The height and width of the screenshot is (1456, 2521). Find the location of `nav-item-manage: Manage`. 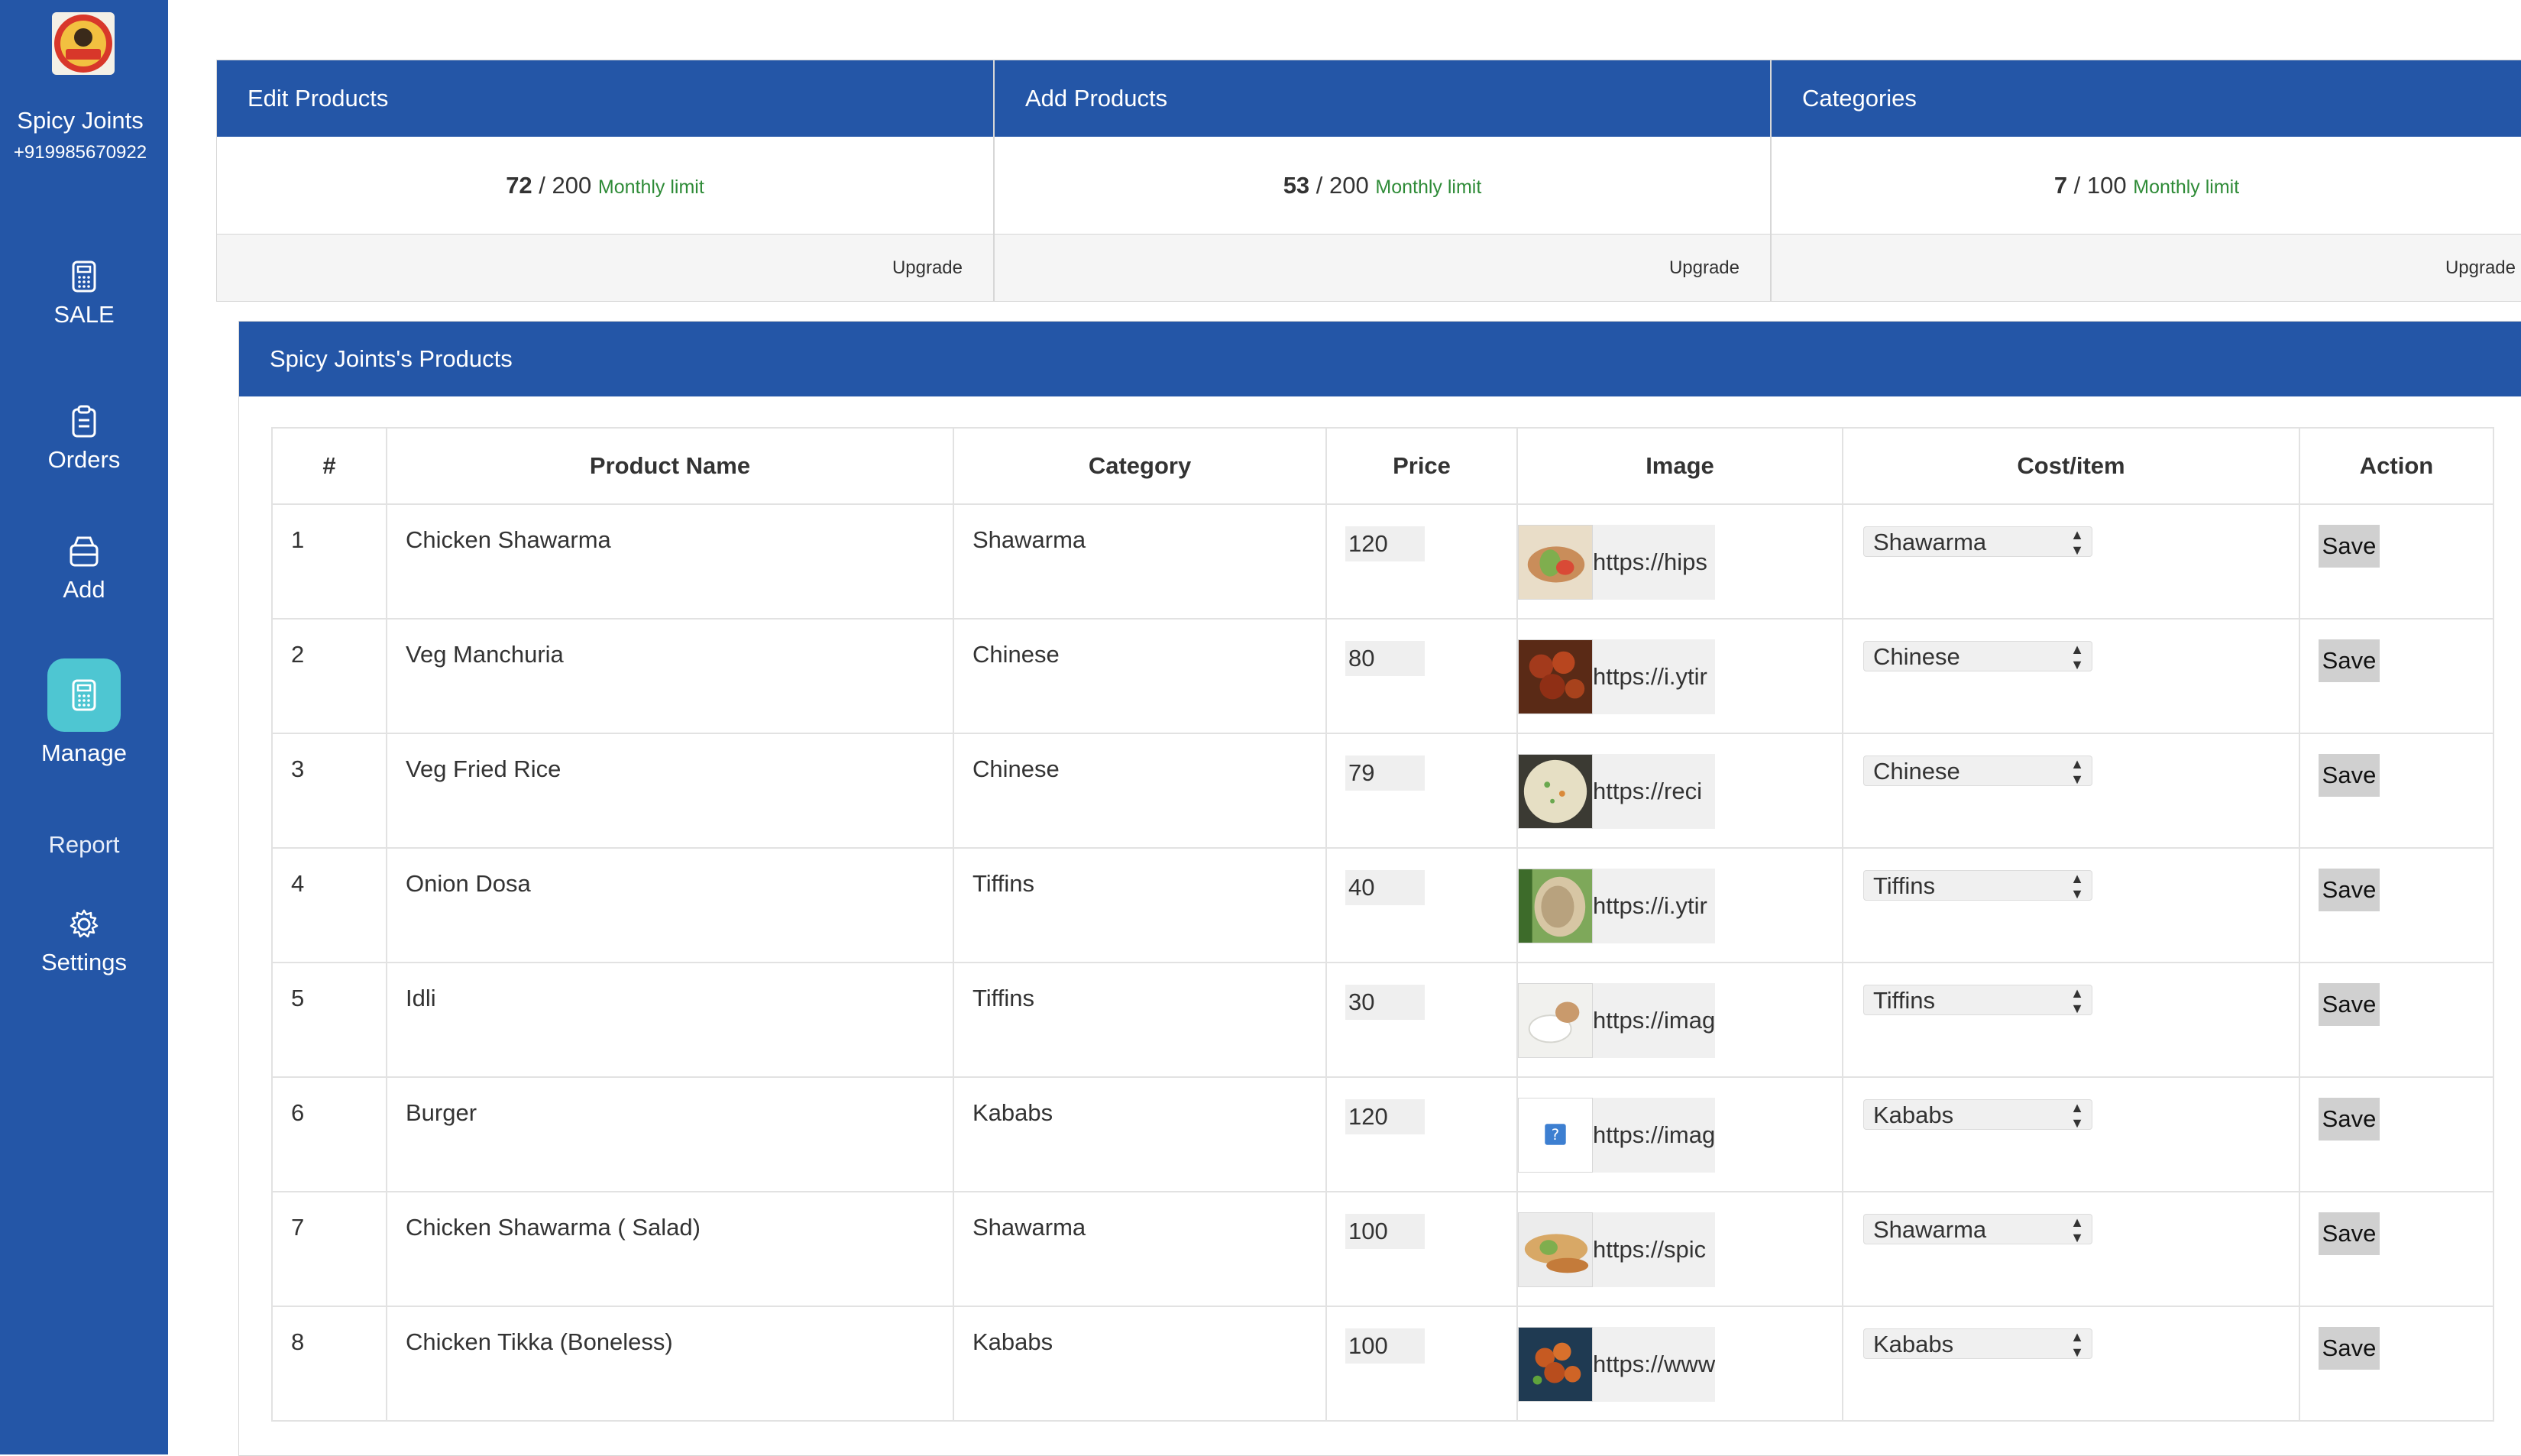

nav-item-manage: Manage is located at coordinates (84, 713).